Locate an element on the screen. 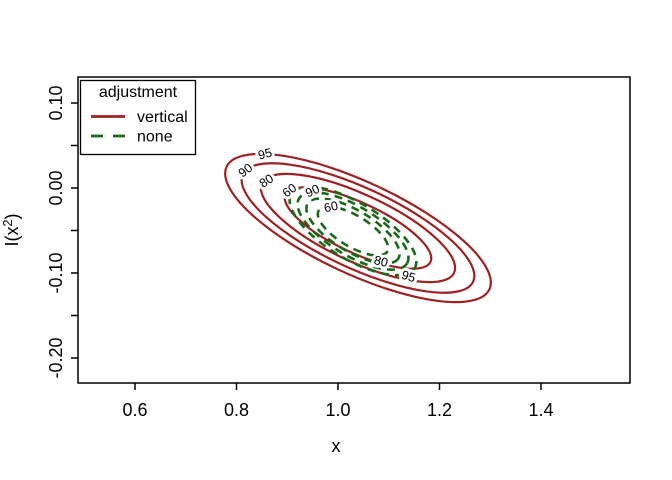 The height and width of the screenshot is (480, 672). legend-title: adjustment is located at coordinates (138, 92).